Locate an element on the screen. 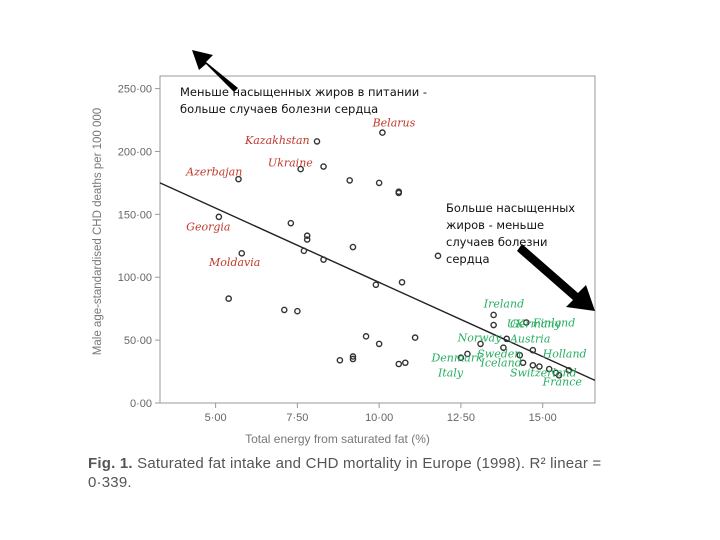  x-tick-label: 7·50 is located at coordinates (297, 418).